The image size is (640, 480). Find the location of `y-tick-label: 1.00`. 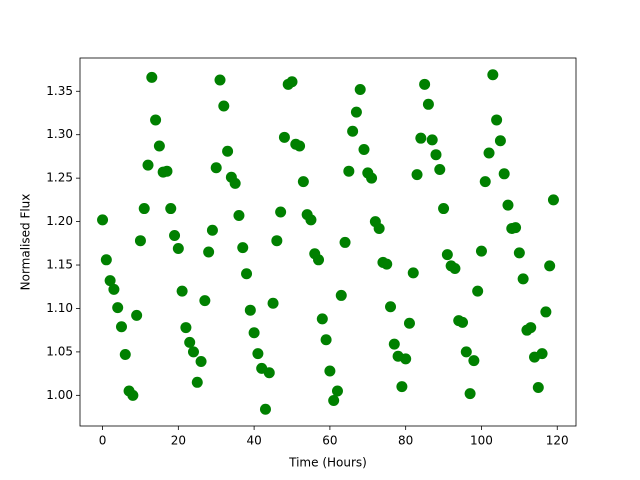

y-tick-label: 1.00 is located at coordinates (59, 395).